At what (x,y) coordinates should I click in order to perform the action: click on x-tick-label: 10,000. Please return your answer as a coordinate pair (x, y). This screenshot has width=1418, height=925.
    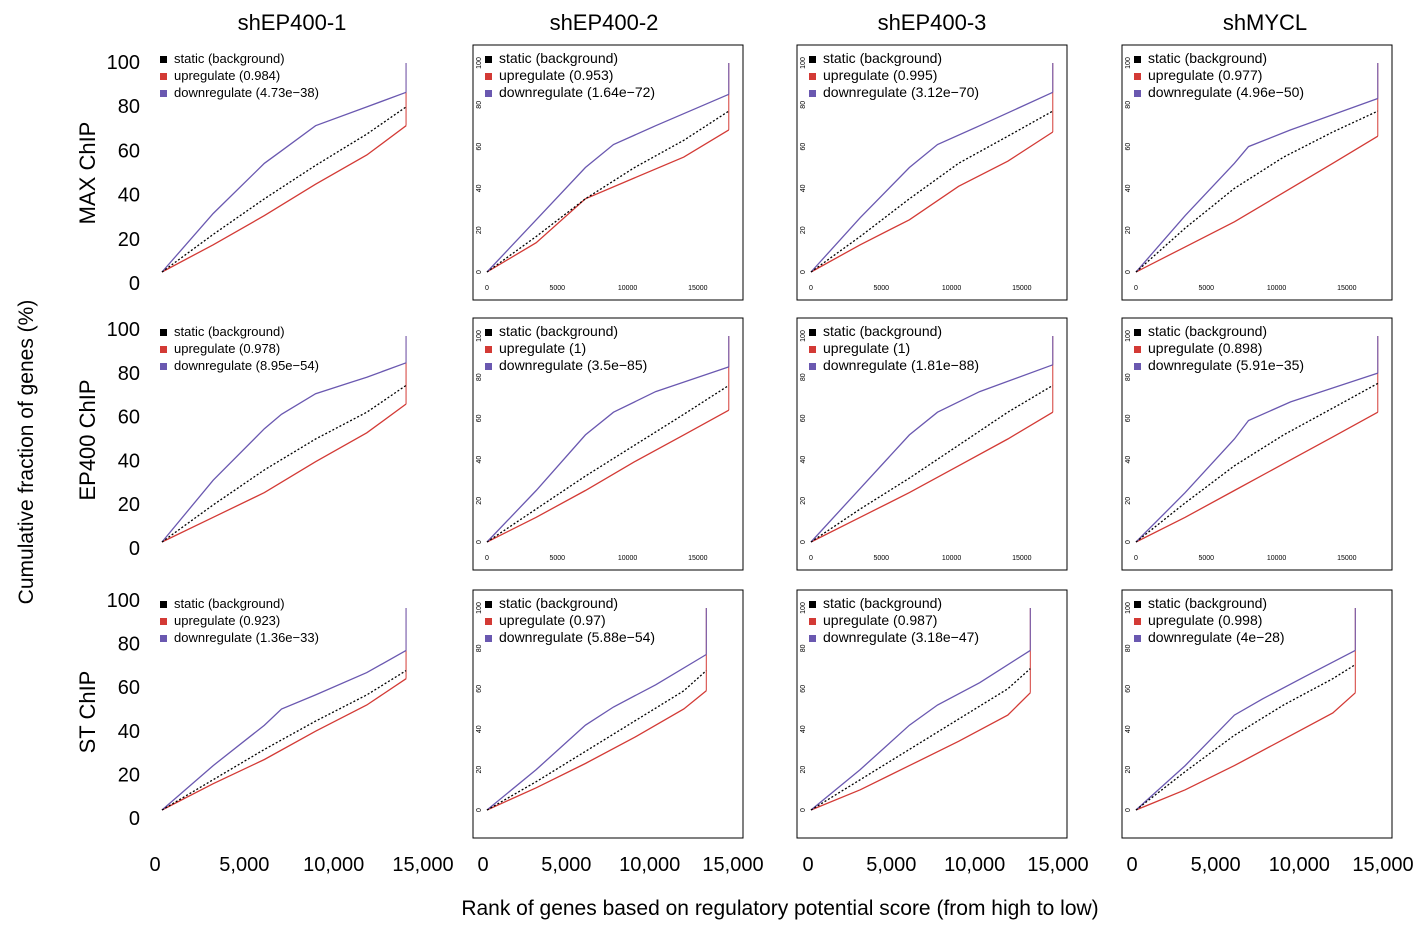
    Looking at the image, I should click on (333, 865).